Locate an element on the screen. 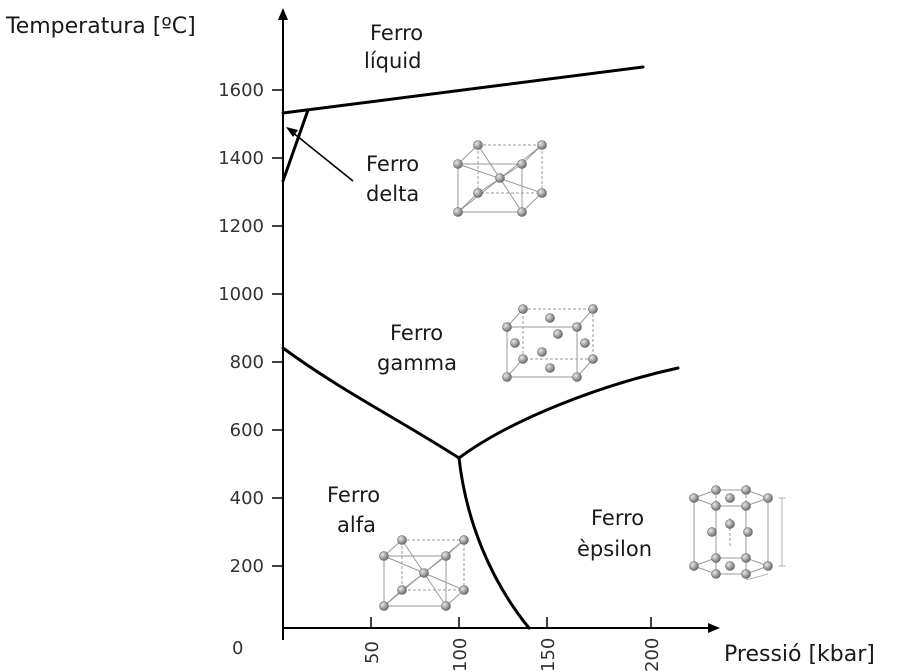 The image size is (912, 672). x-tick-label: 50 is located at coordinates (372, 652).